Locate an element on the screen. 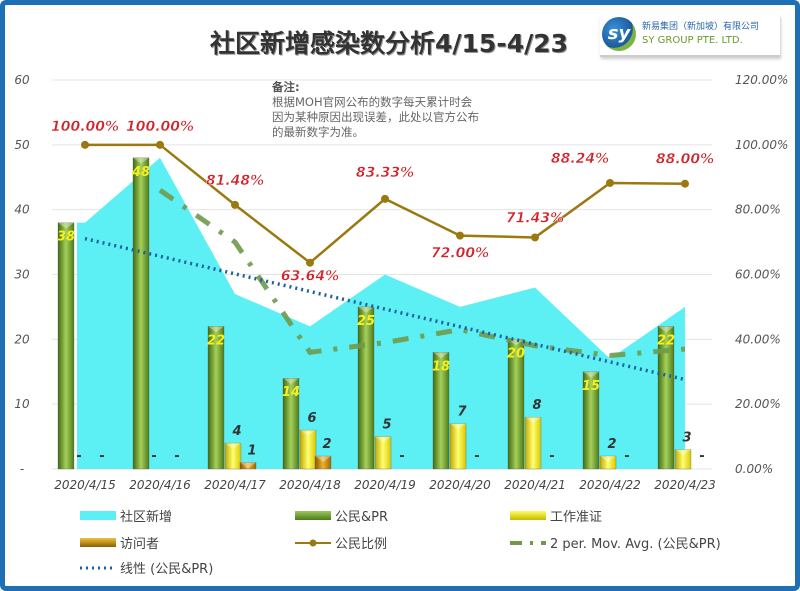 Image resolution: width=800 pixels, height=591 pixels. data-label-citizen-ratio: 88.00% is located at coordinates (685, 160).